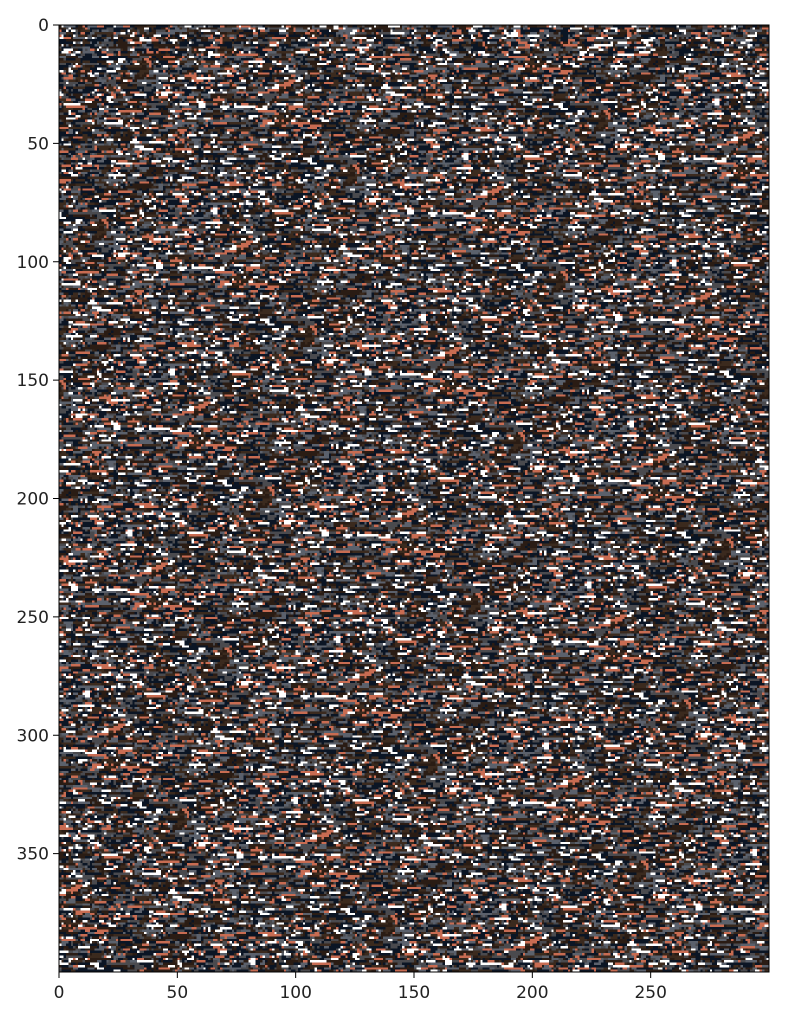  I want to click on y-tick-label: 50, so click(38, 144).